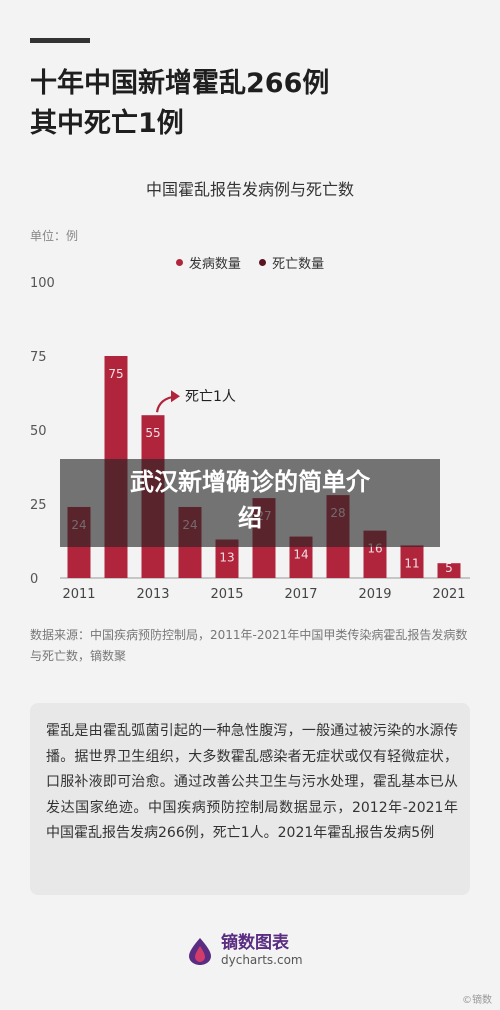 Image resolution: width=500 pixels, height=1010 pixels. Describe the element at coordinates (42, 283) in the screenshot. I see `y-tick-label: 100` at that location.